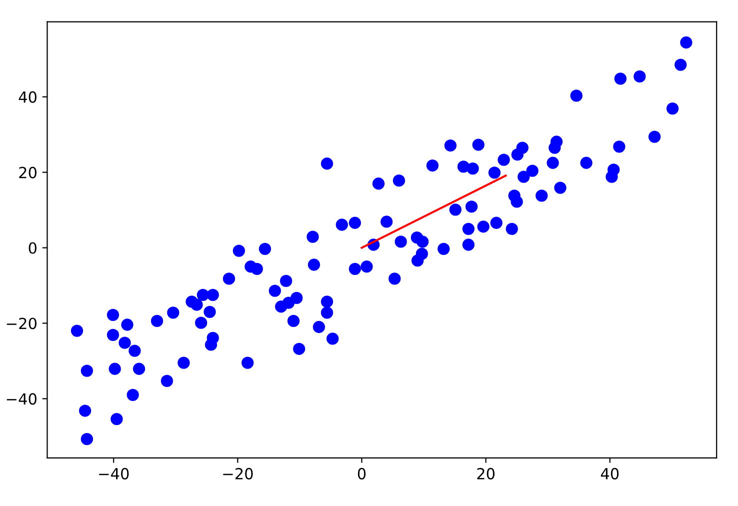 The width and height of the screenshot is (738, 506). I want to click on y-tick-label: −20, so click(21, 324).